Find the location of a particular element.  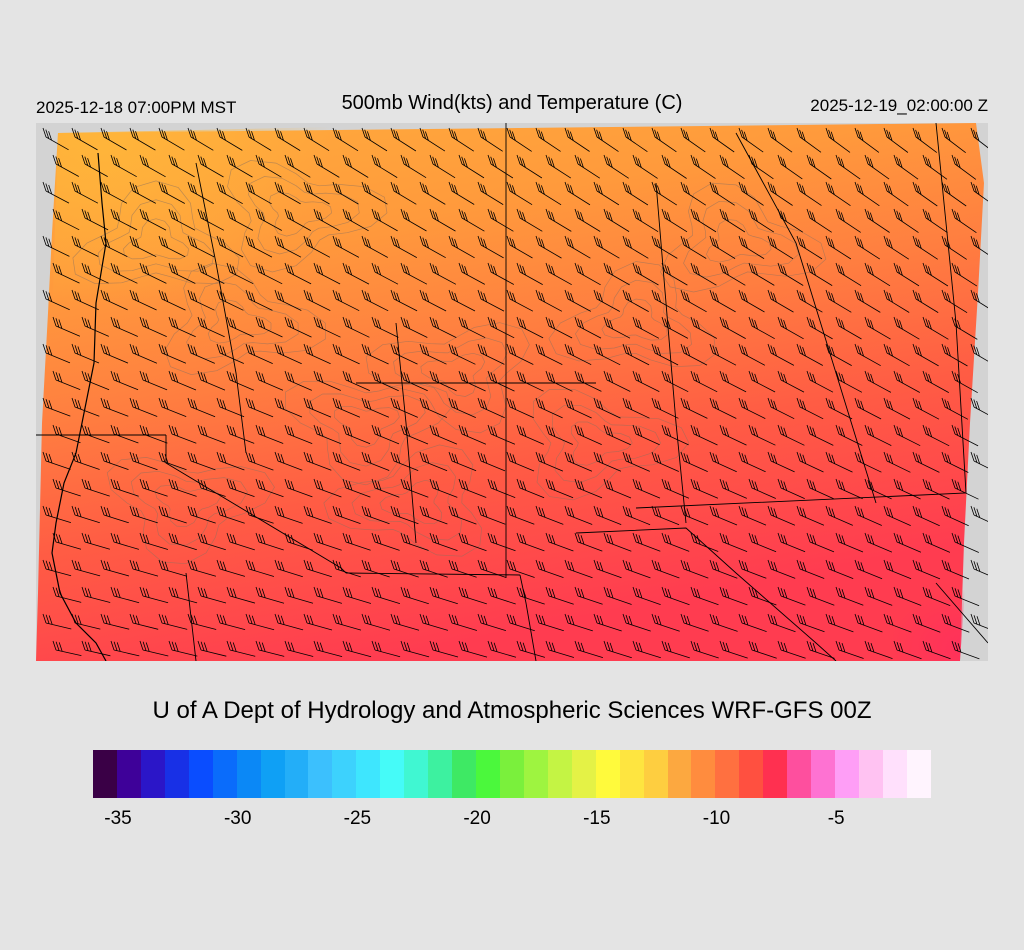

colorbar-tick-label: -20 is located at coordinates (477, 818).